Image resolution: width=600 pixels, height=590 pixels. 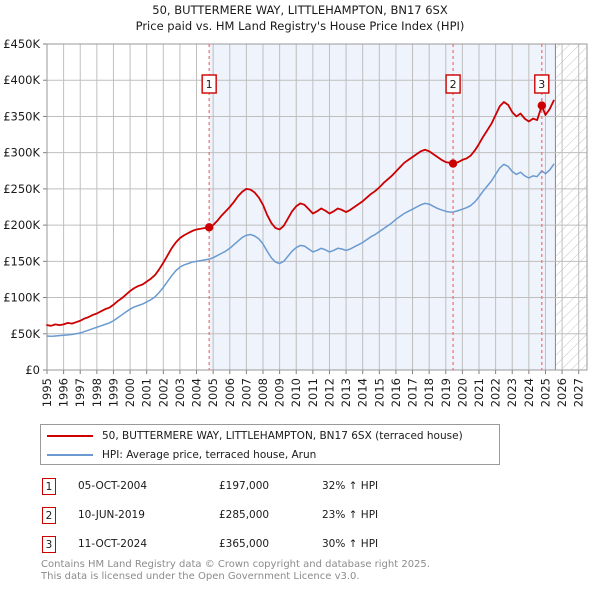 What do you see at coordinates (112, 486) in the screenshot?
I see `txn-date-1: 05-OCT-2004` at bounding box center [112, 486].